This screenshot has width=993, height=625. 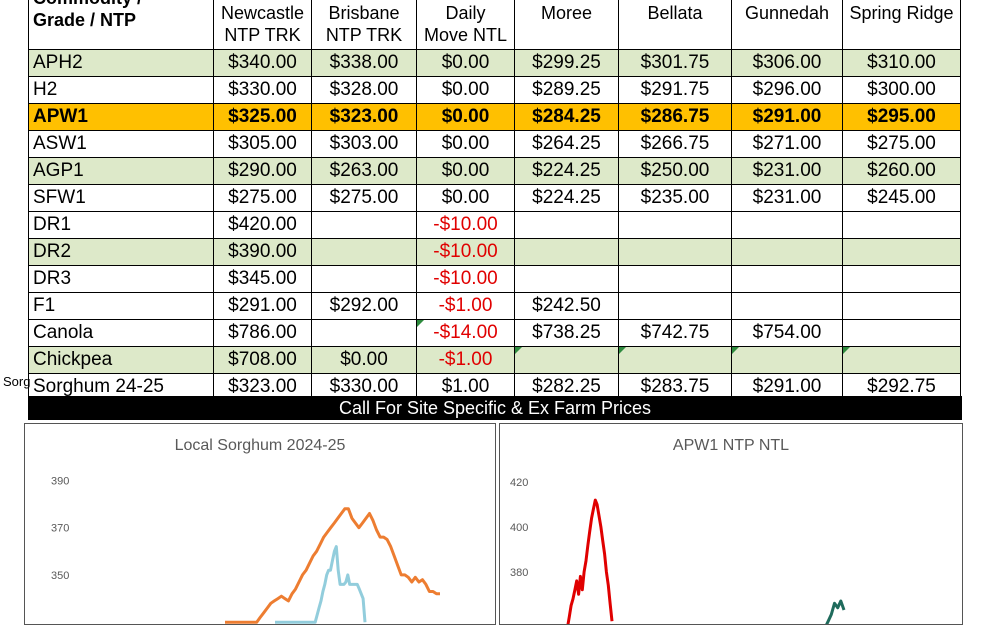 I want to click on daily-move-cell: -$10.00, so click(x=465, y=279).